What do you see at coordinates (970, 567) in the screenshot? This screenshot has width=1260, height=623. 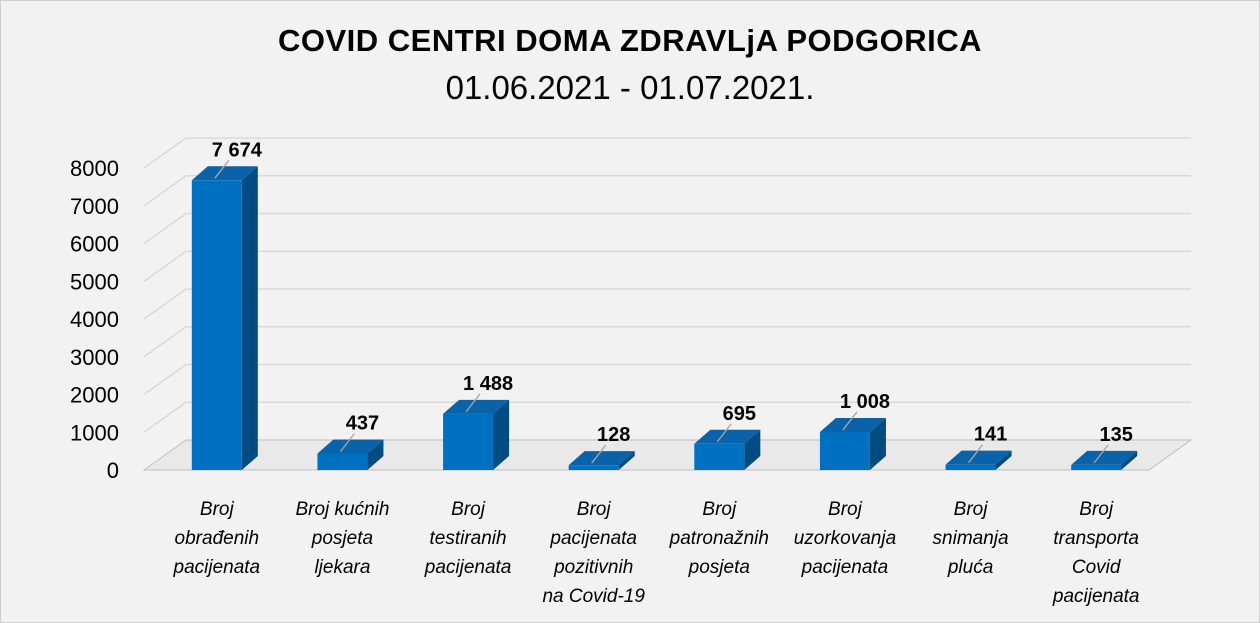 I see `category-label: pluća` at bounding box center [970, 567].